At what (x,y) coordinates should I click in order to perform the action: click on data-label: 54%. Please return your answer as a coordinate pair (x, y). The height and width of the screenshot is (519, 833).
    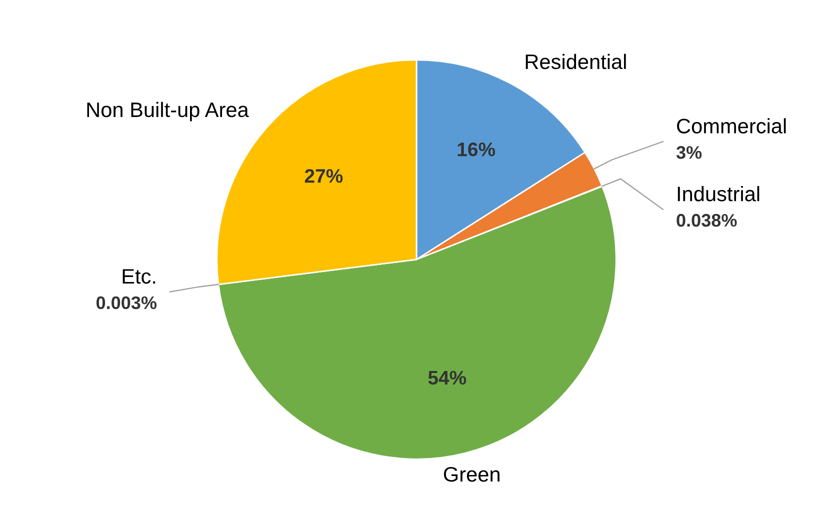
    Looking at the image, I should click on (447, 377).